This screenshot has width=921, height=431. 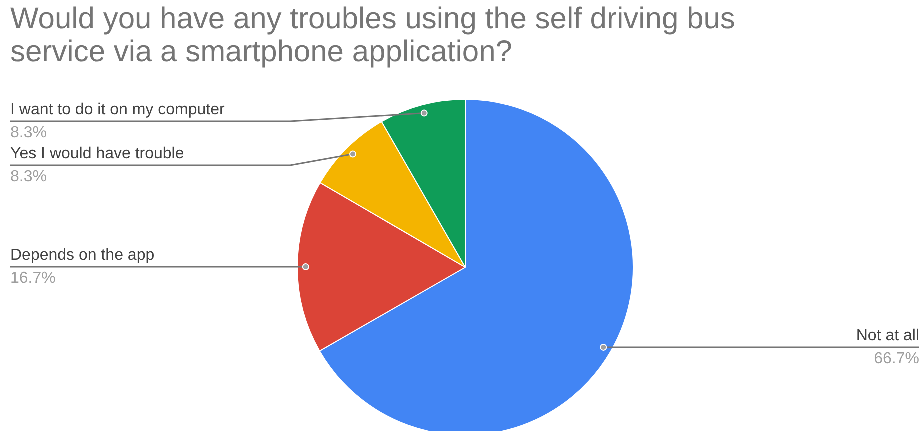 I want to click on slice-label: Yes I would have trouble, so click(x=97, y=154).